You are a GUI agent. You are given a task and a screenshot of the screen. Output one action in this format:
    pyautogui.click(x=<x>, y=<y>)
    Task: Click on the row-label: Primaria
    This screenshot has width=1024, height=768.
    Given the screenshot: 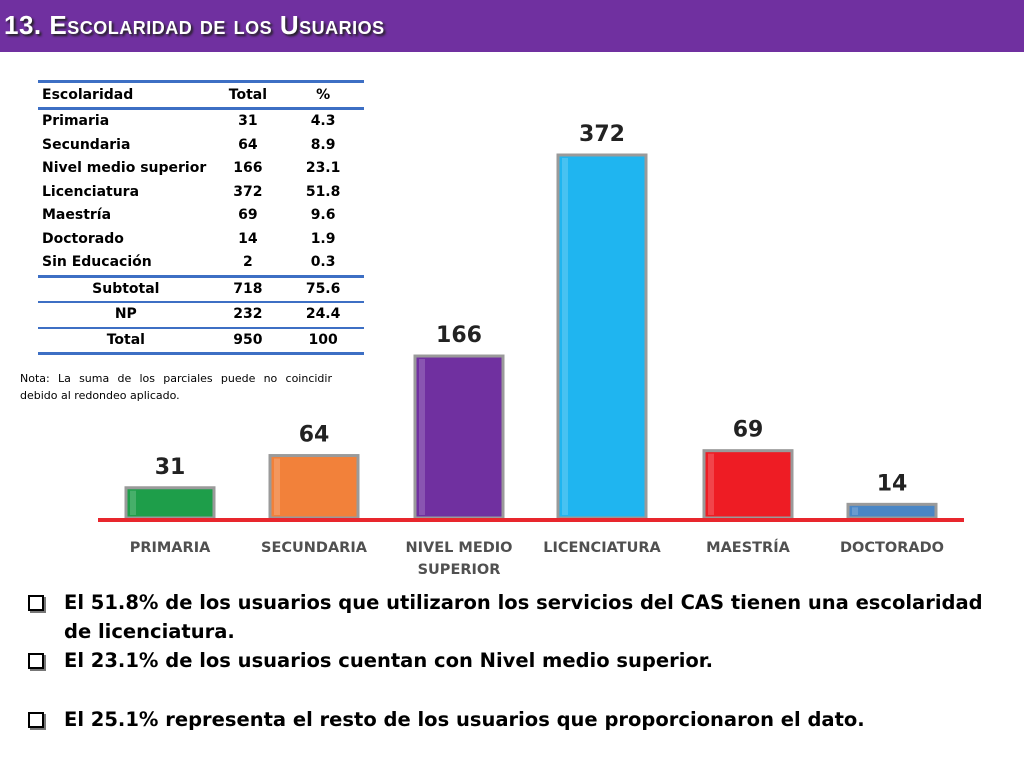 What is the action you would take?
    pyautogui.click(x=76, y=121)
    